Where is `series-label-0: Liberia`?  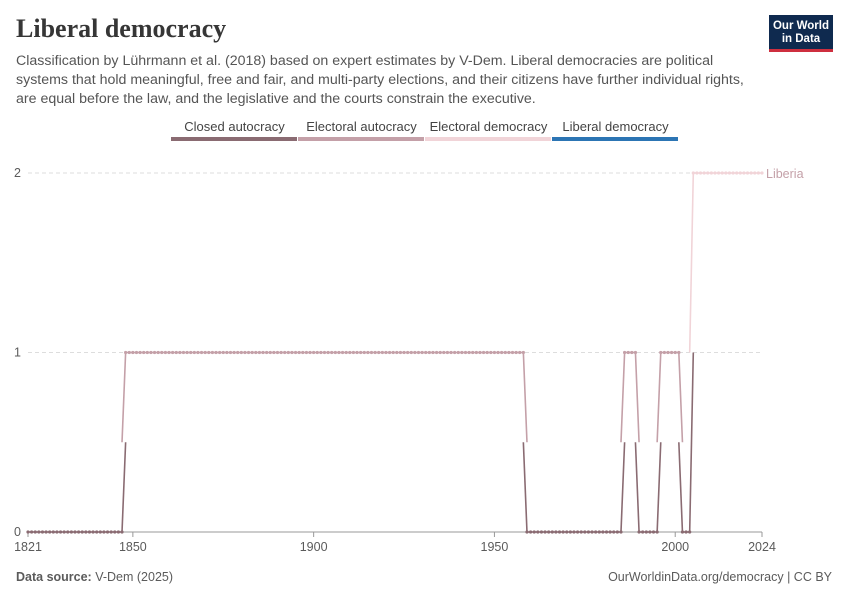
series-label-0: Liberia is located at coordinates (785, 174).